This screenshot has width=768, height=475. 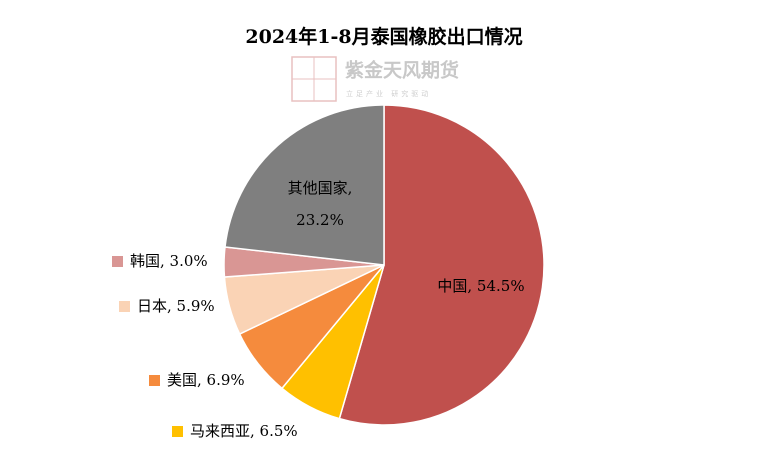 What do you see at coordinates (314, 79) in the screenshot?
I see `watermark-logo` at bounding box center [314, 79].